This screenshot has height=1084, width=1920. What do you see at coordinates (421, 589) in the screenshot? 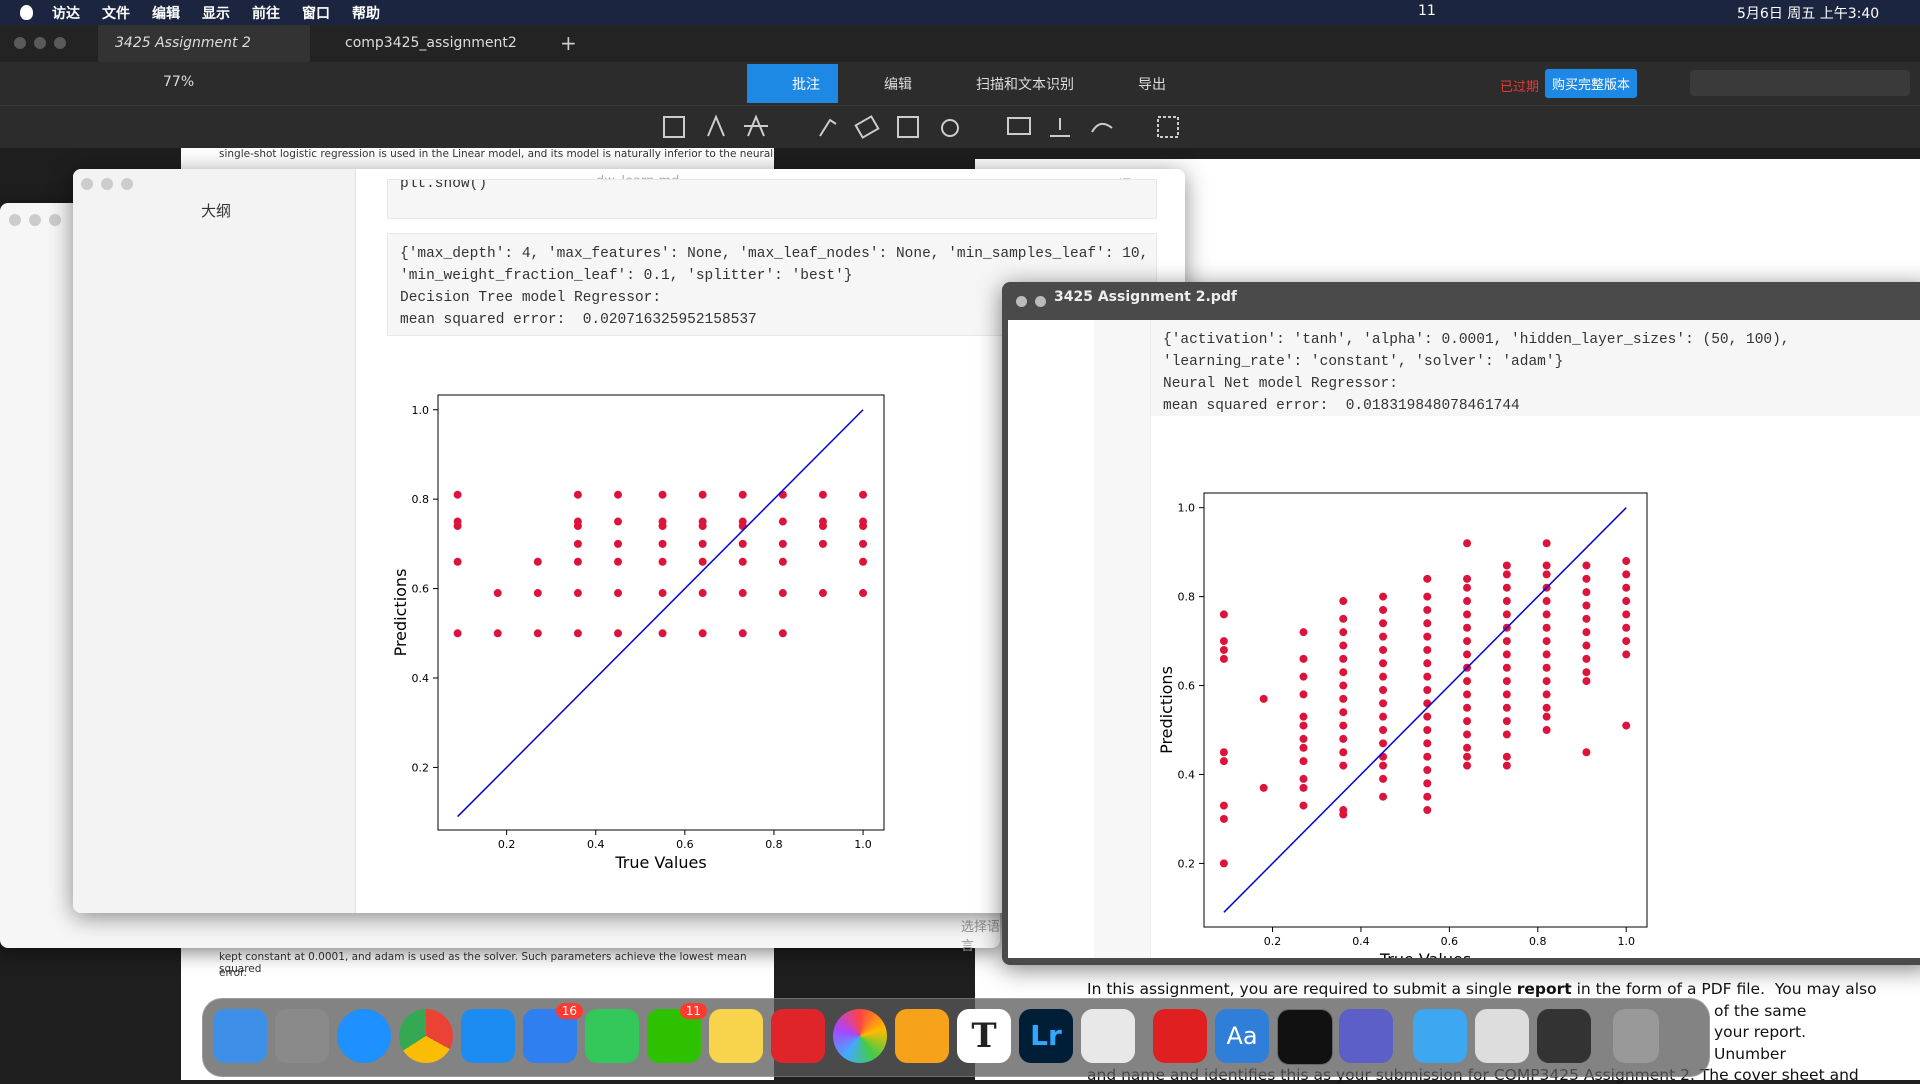
I see `y-tick-label: 0.6` at bounding box center [421, 589].